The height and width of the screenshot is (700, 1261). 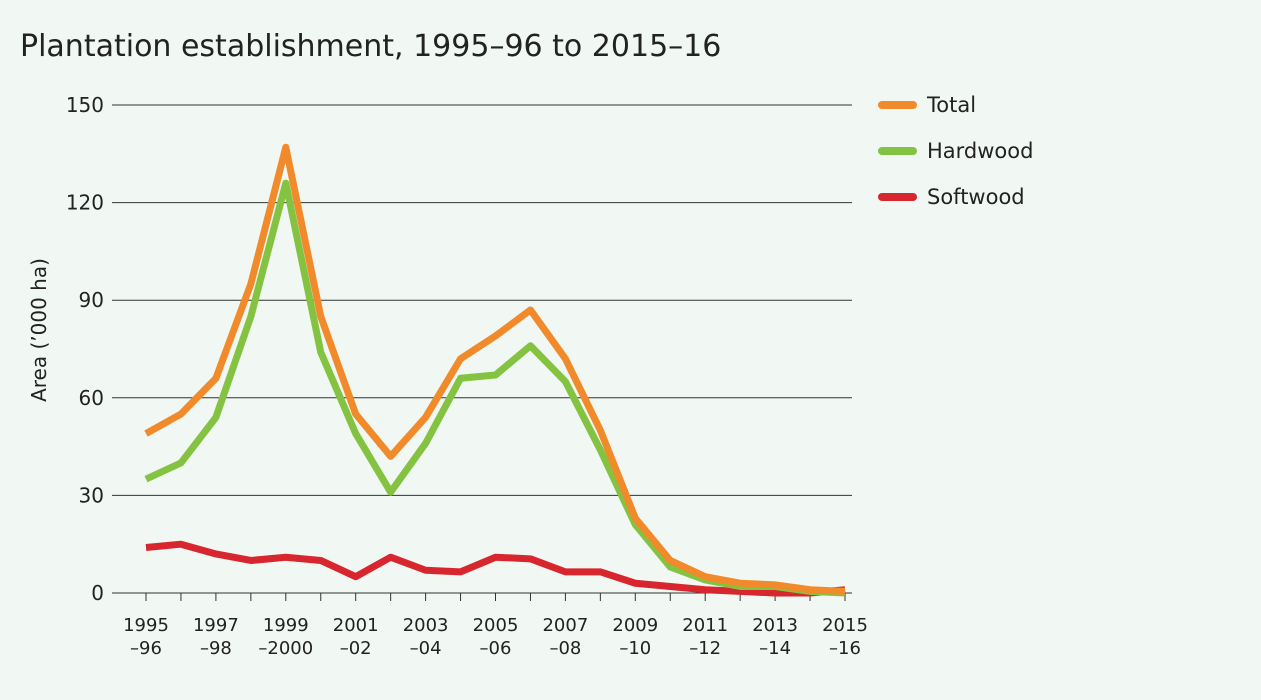 I want to click on x-tick-label: 1995 –96, so click(x=146, y=637).